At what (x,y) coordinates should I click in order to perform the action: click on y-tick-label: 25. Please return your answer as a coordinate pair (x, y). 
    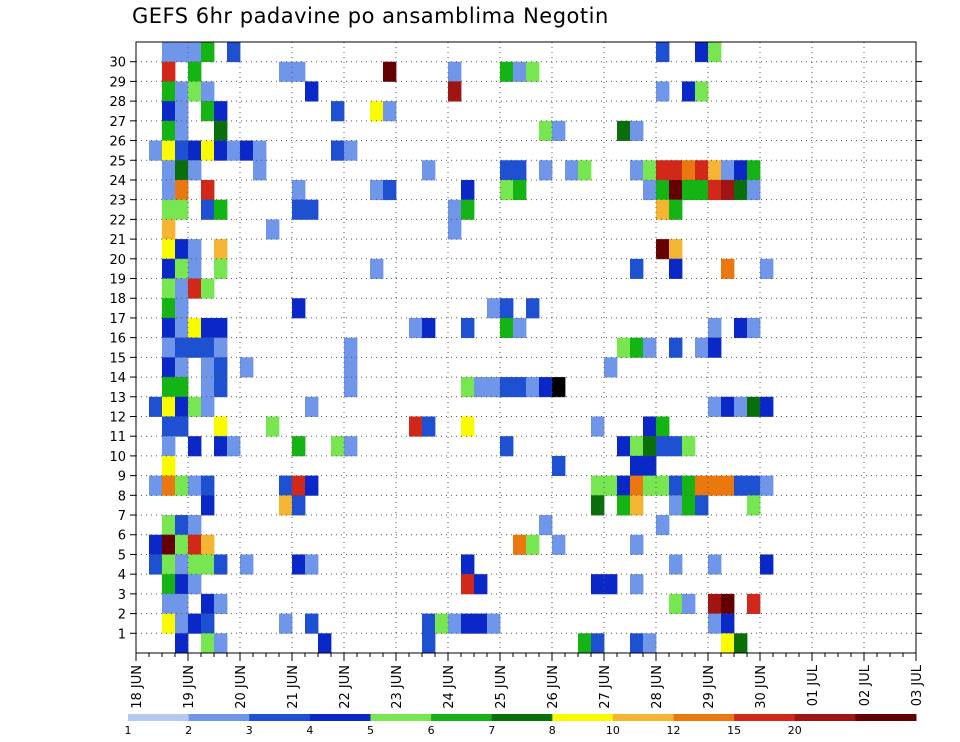
    Looking at the image, I should click on (117, 161).